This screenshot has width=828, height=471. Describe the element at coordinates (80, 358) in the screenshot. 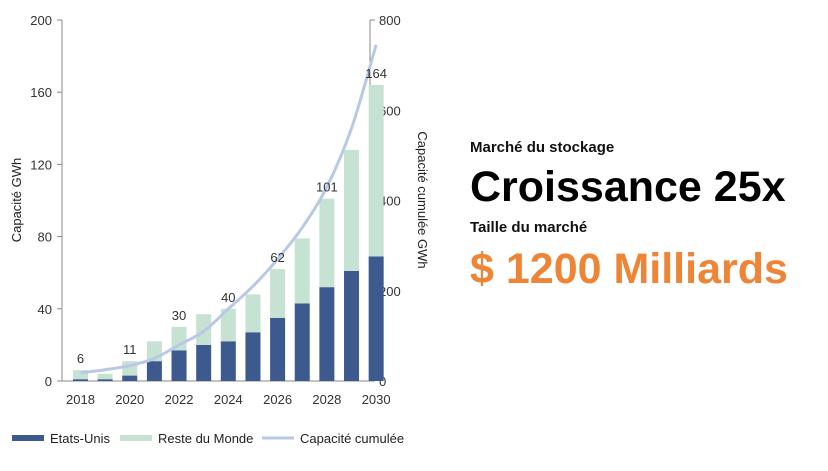

I see `total-label: 6` at that location.